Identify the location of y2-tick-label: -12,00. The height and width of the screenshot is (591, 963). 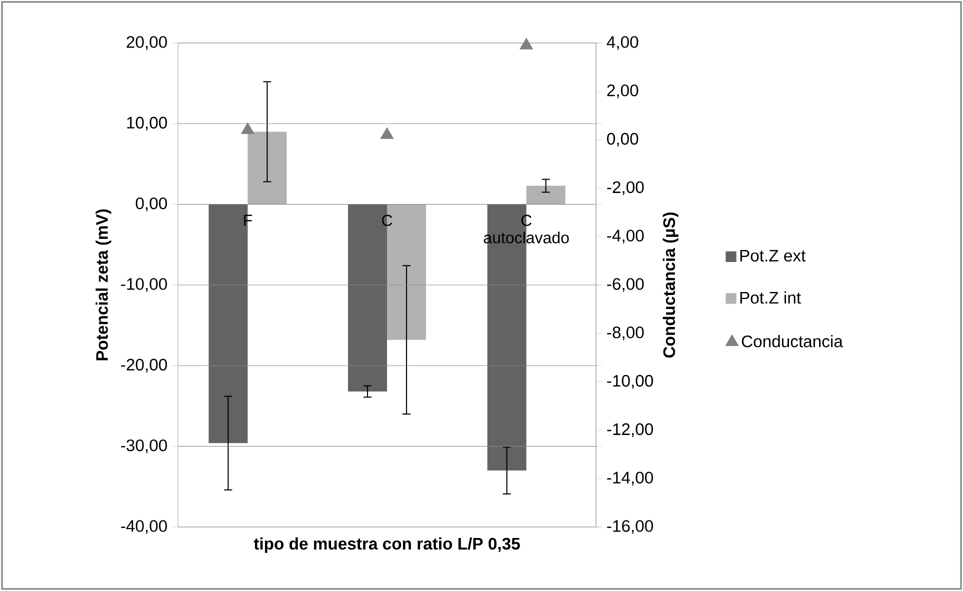
(630, 430).